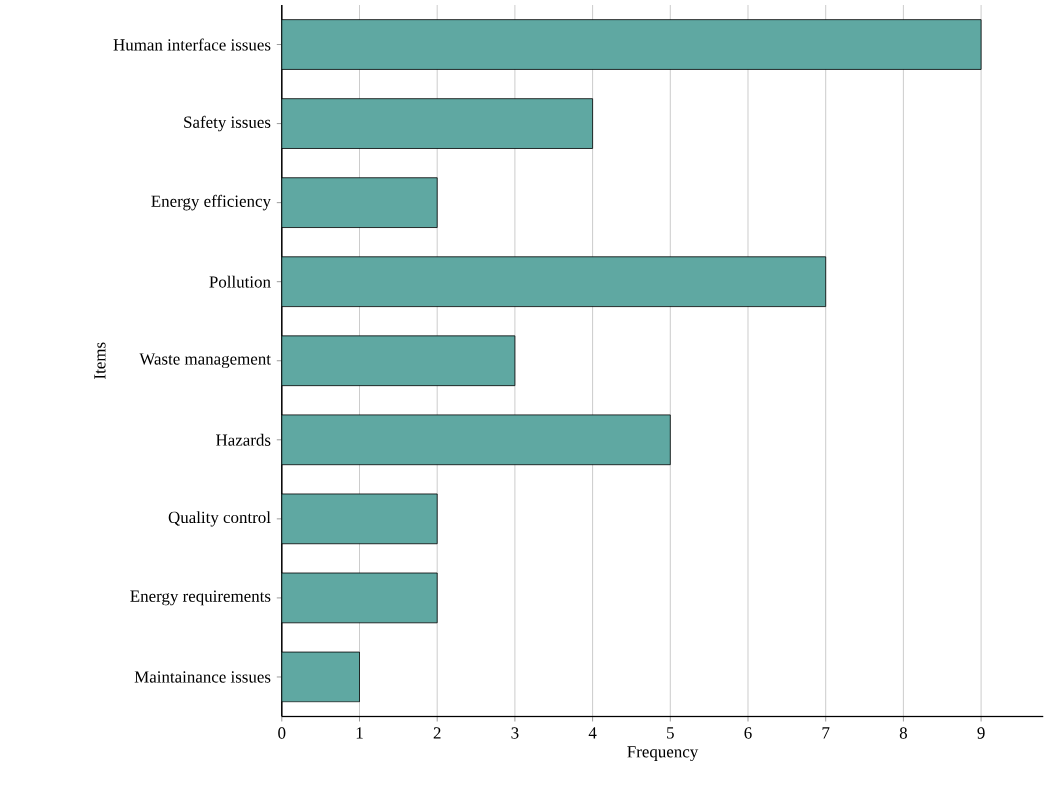 The image size is (1044, 791). I want to click on x-tick-label: 5, so click(670, 733).